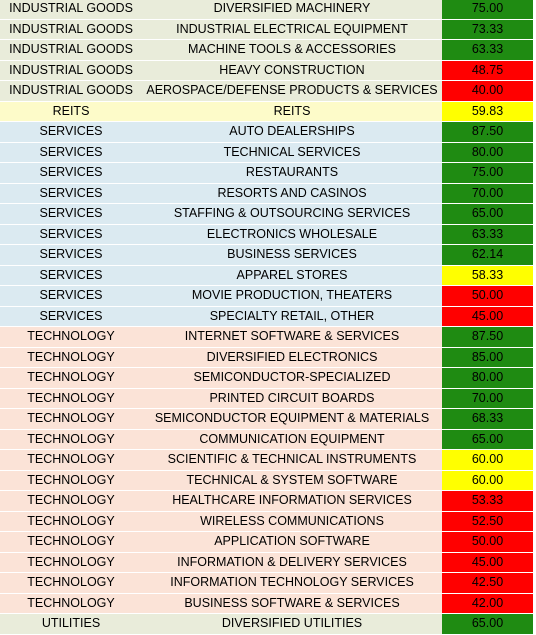 The image size is (536, 635). Describe the element at coordinates (292, 111) in the screenshot. I see `industry-cell: REITS` at that location.